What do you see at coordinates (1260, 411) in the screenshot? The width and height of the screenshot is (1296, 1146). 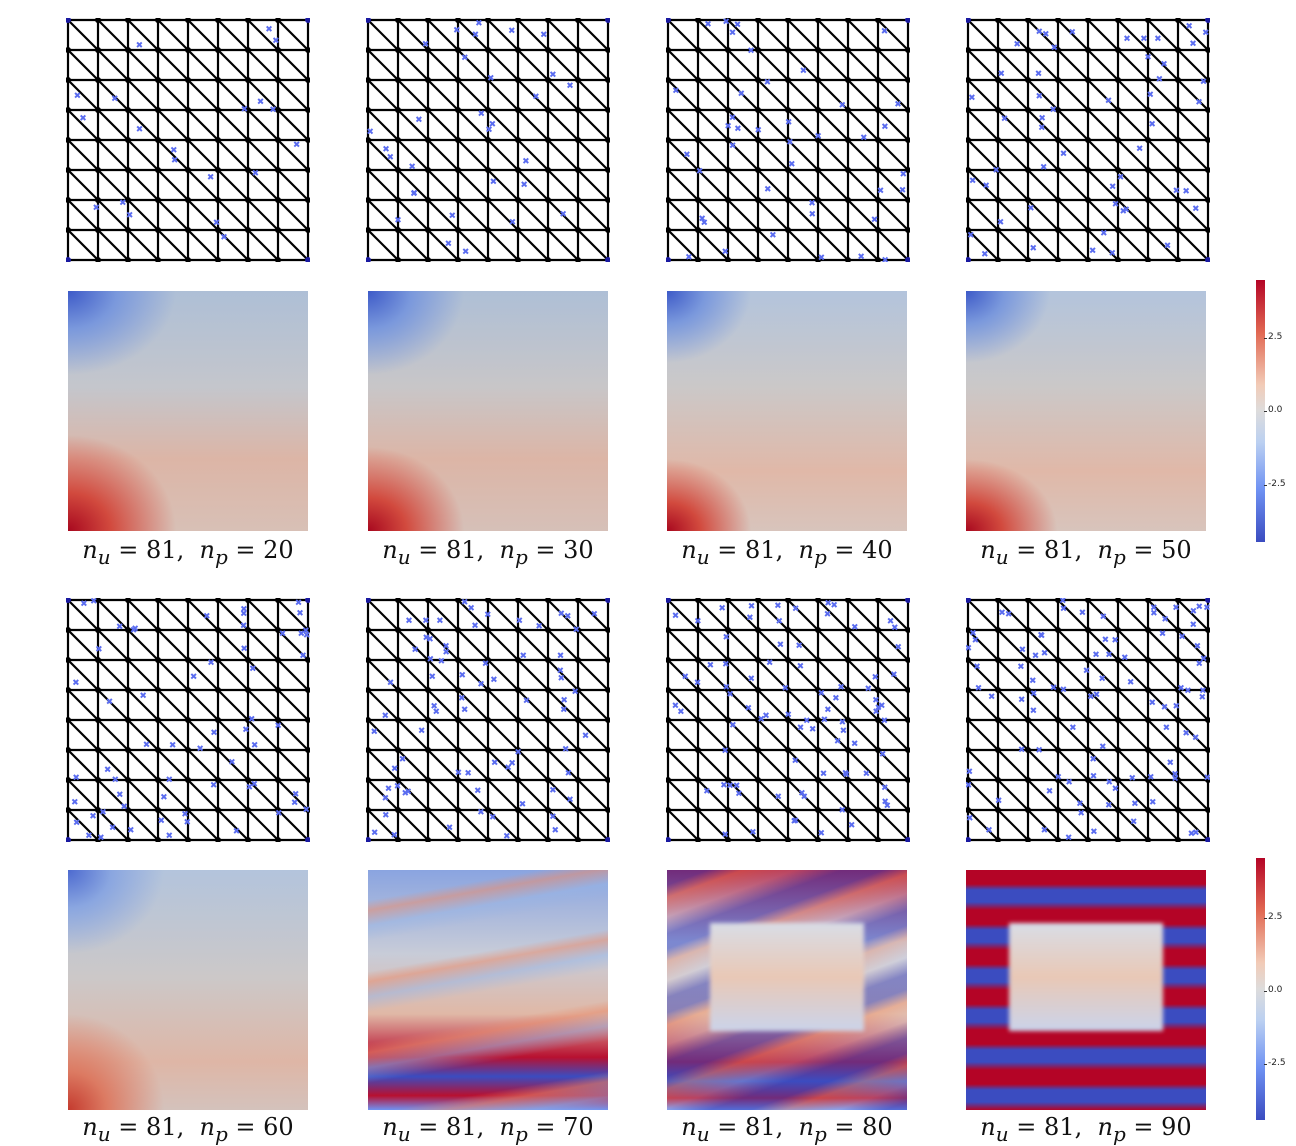 I see `colorbar-top` at bounding box center [1260, 411].